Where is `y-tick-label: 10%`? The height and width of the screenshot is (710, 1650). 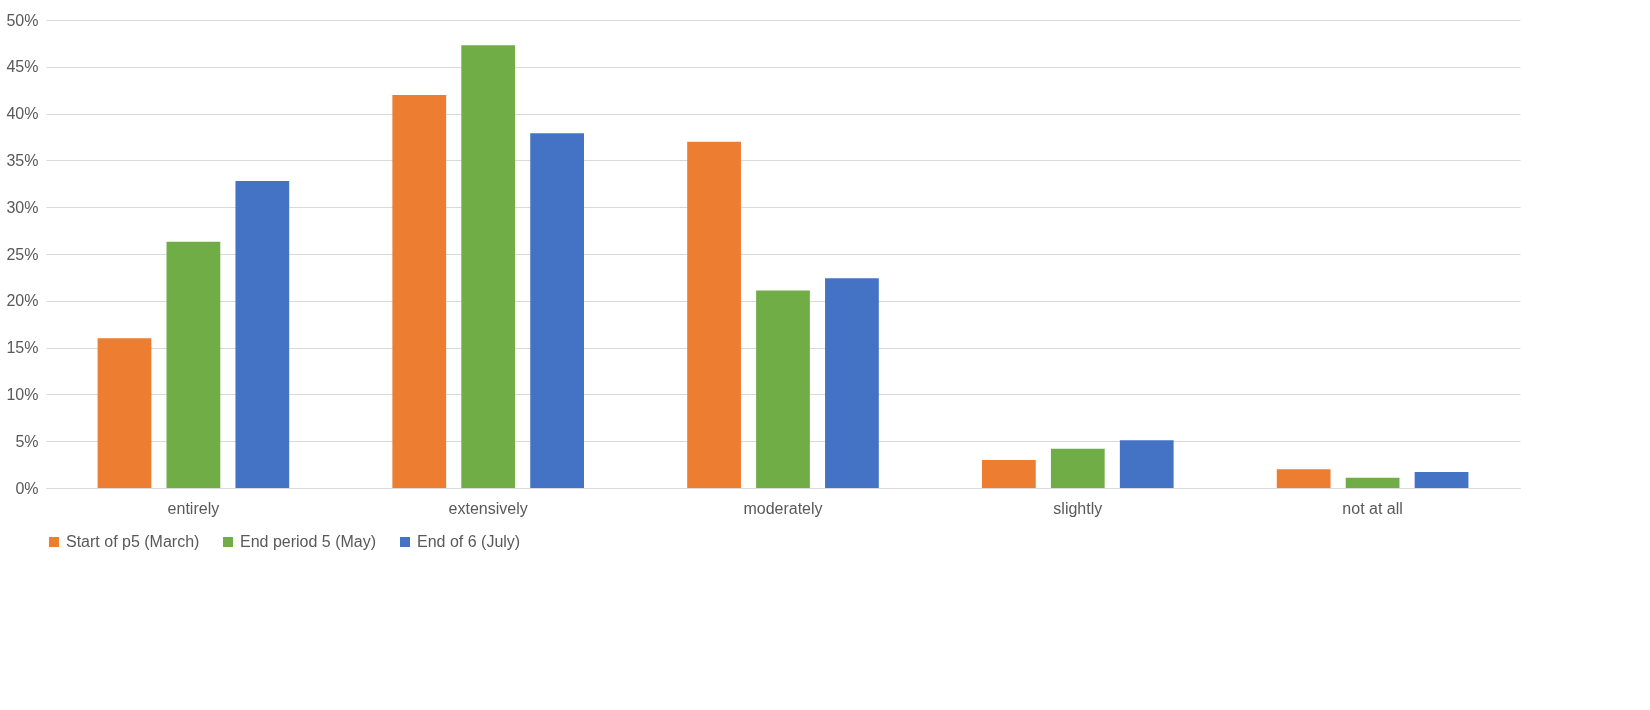
y-tick-label: 10% is located at coordinates (22, 394).